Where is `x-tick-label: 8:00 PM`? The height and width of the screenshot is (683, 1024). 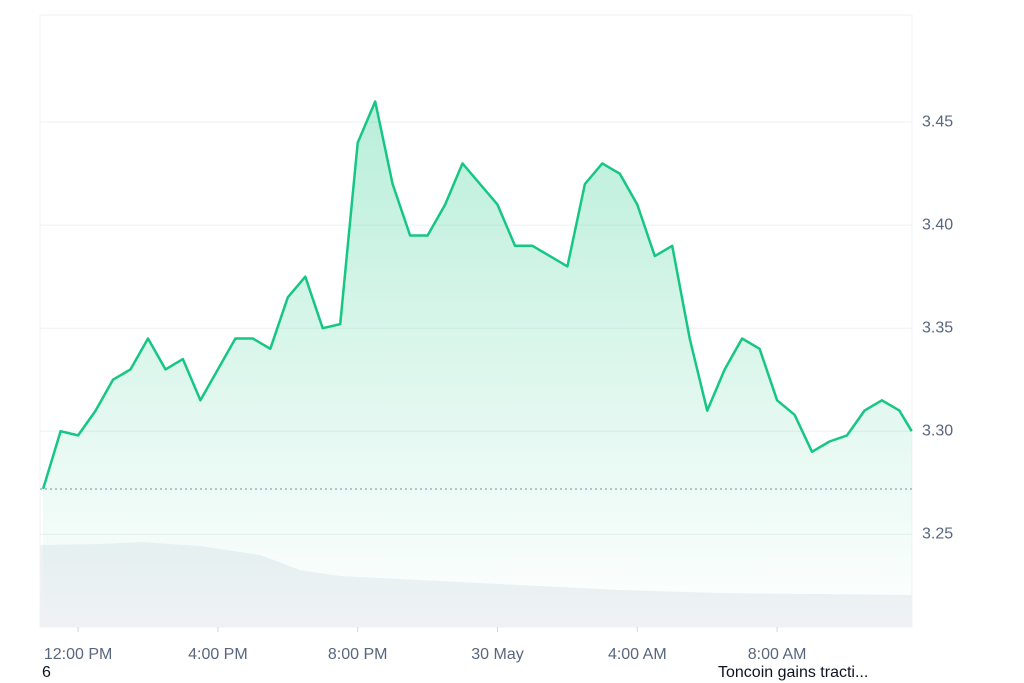 x-tick-label: 8:00 PM is located at coordinates (358, 654).